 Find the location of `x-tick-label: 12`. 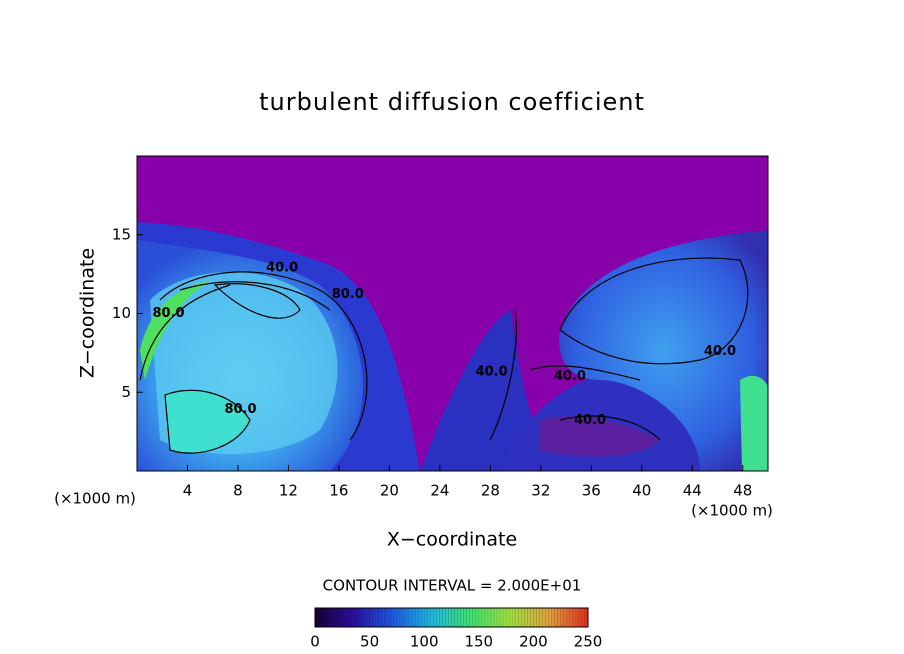

x-tick-label: 12 is located at coordinates (288, 491).